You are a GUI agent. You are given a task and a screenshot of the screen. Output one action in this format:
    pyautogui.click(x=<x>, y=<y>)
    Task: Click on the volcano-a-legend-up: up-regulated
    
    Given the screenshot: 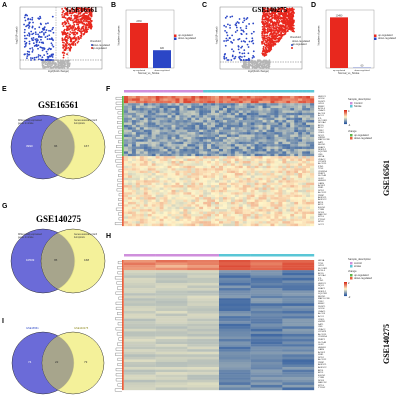 What is the action you would take?
    pyautogui.click(x=99, y=48)
    